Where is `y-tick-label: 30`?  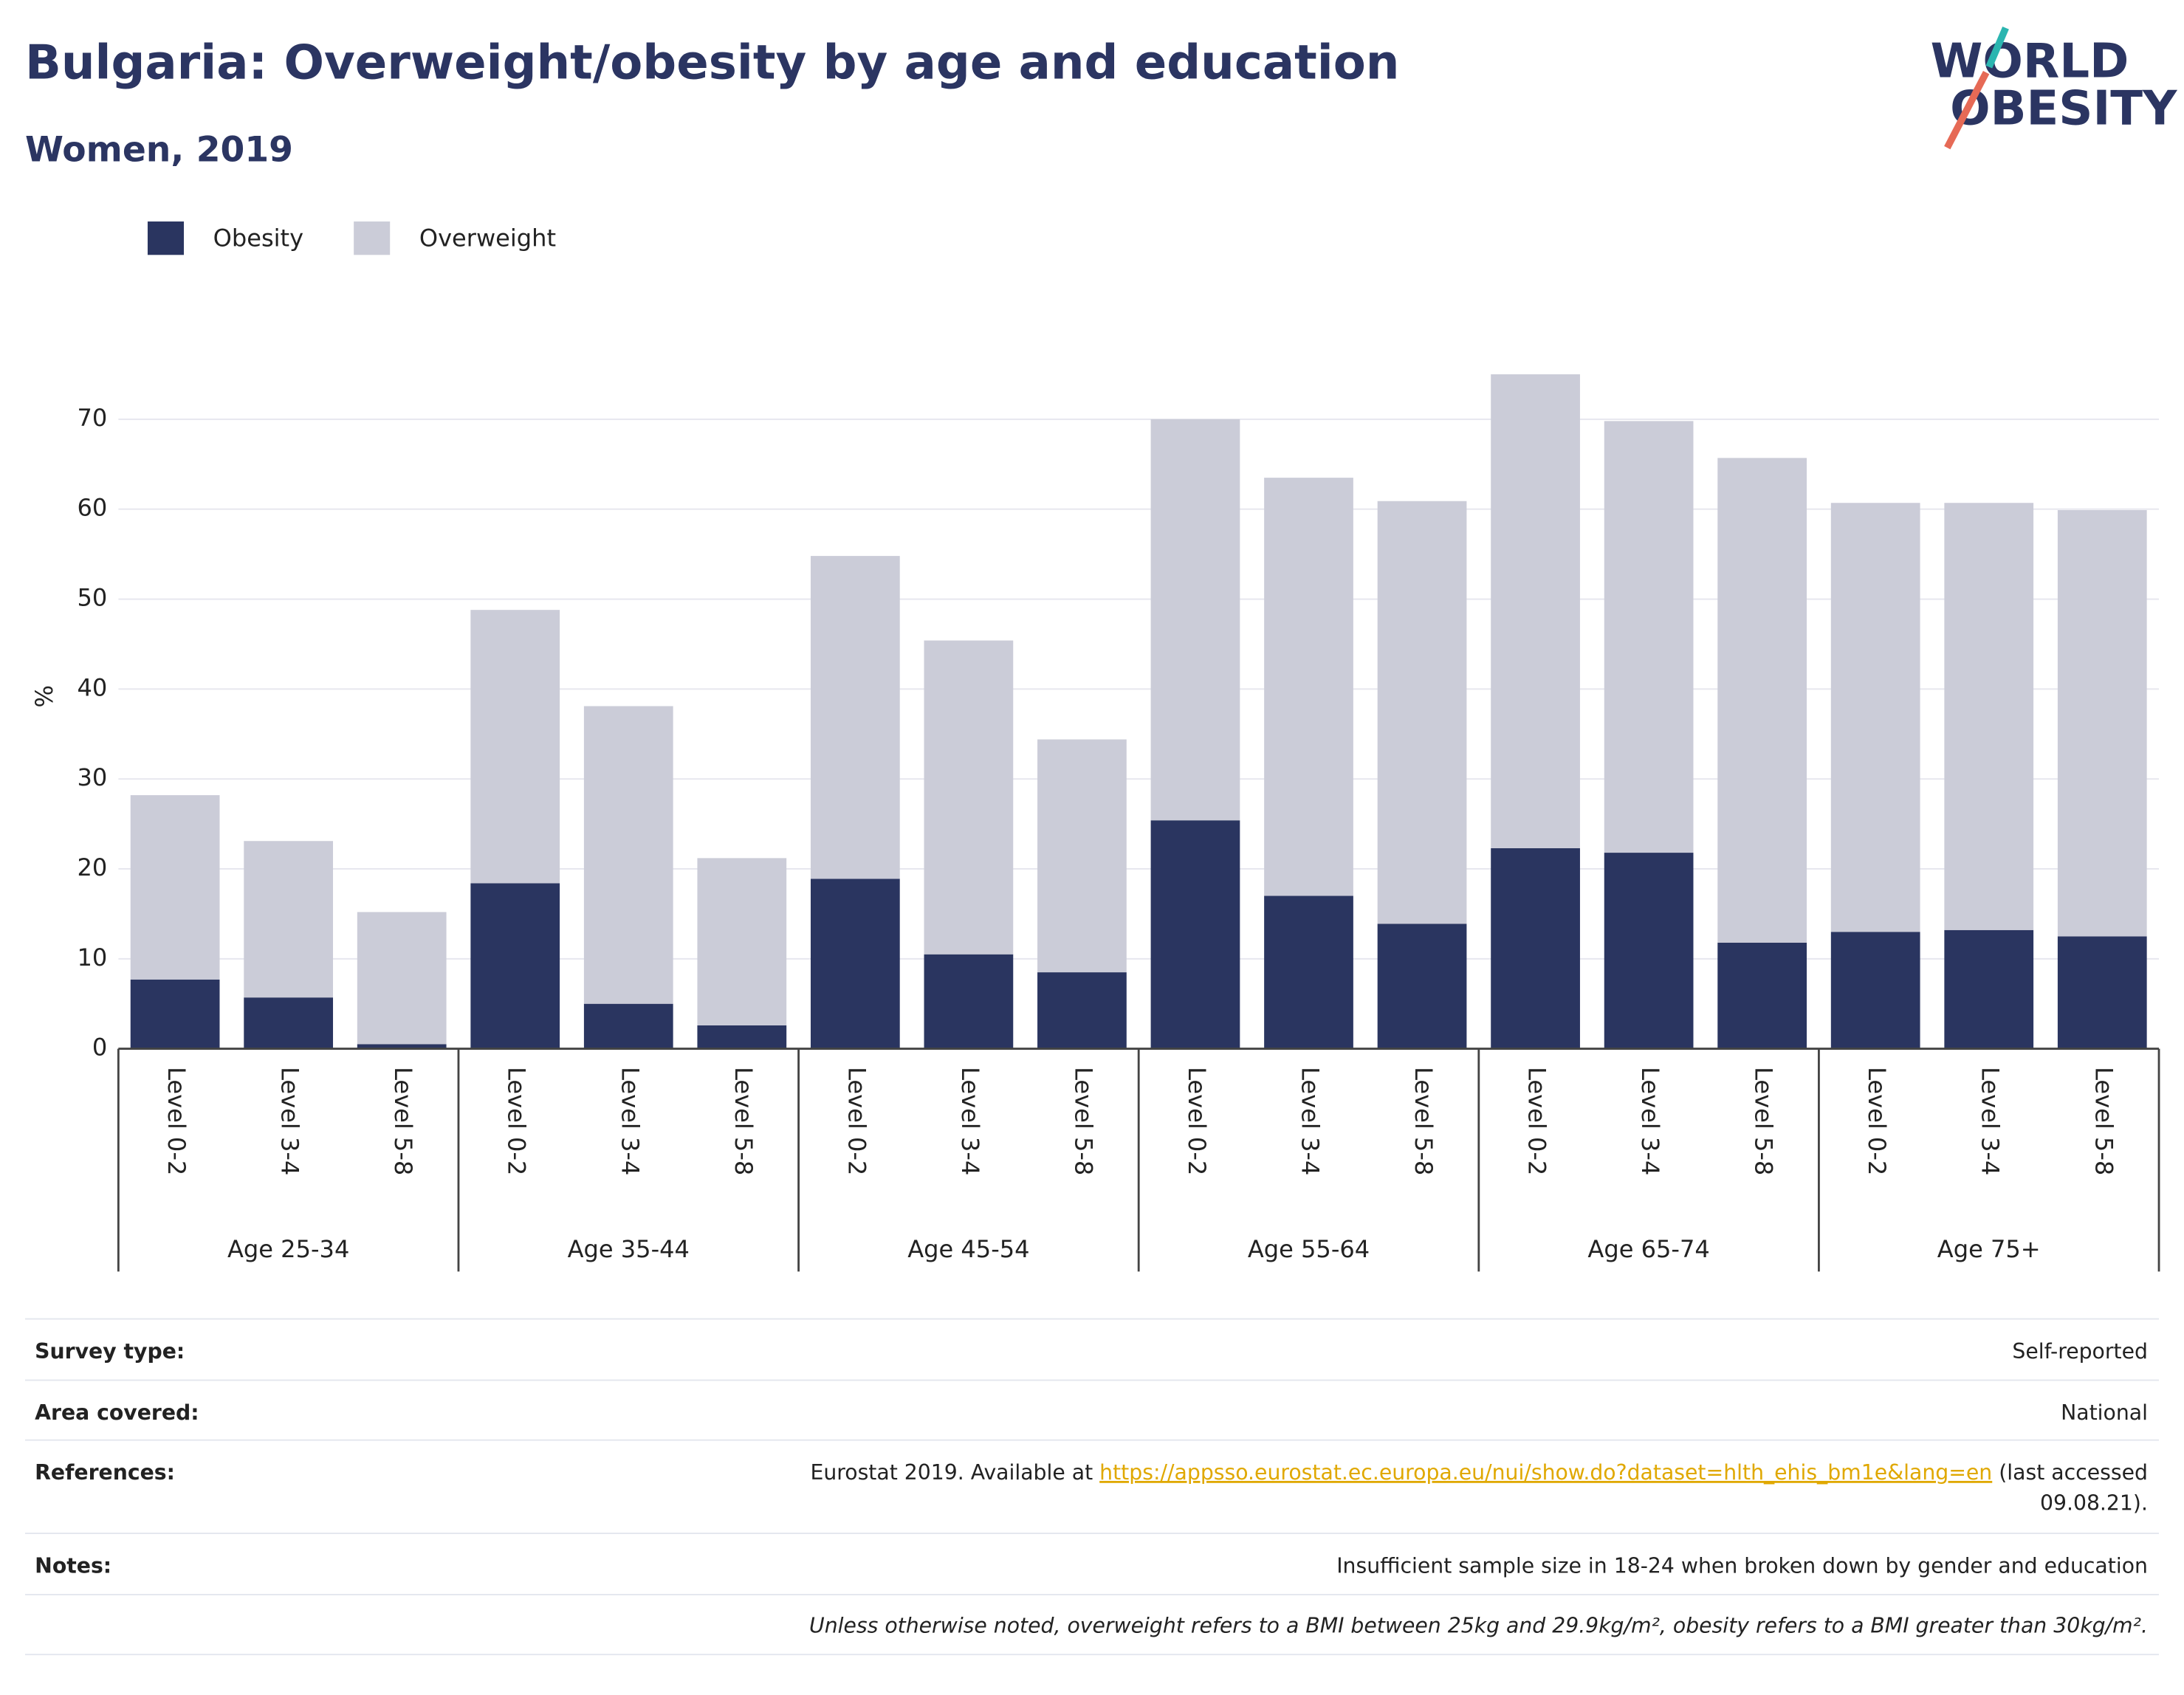 y-tick-label: 30 is located at coordinates (92, 777).